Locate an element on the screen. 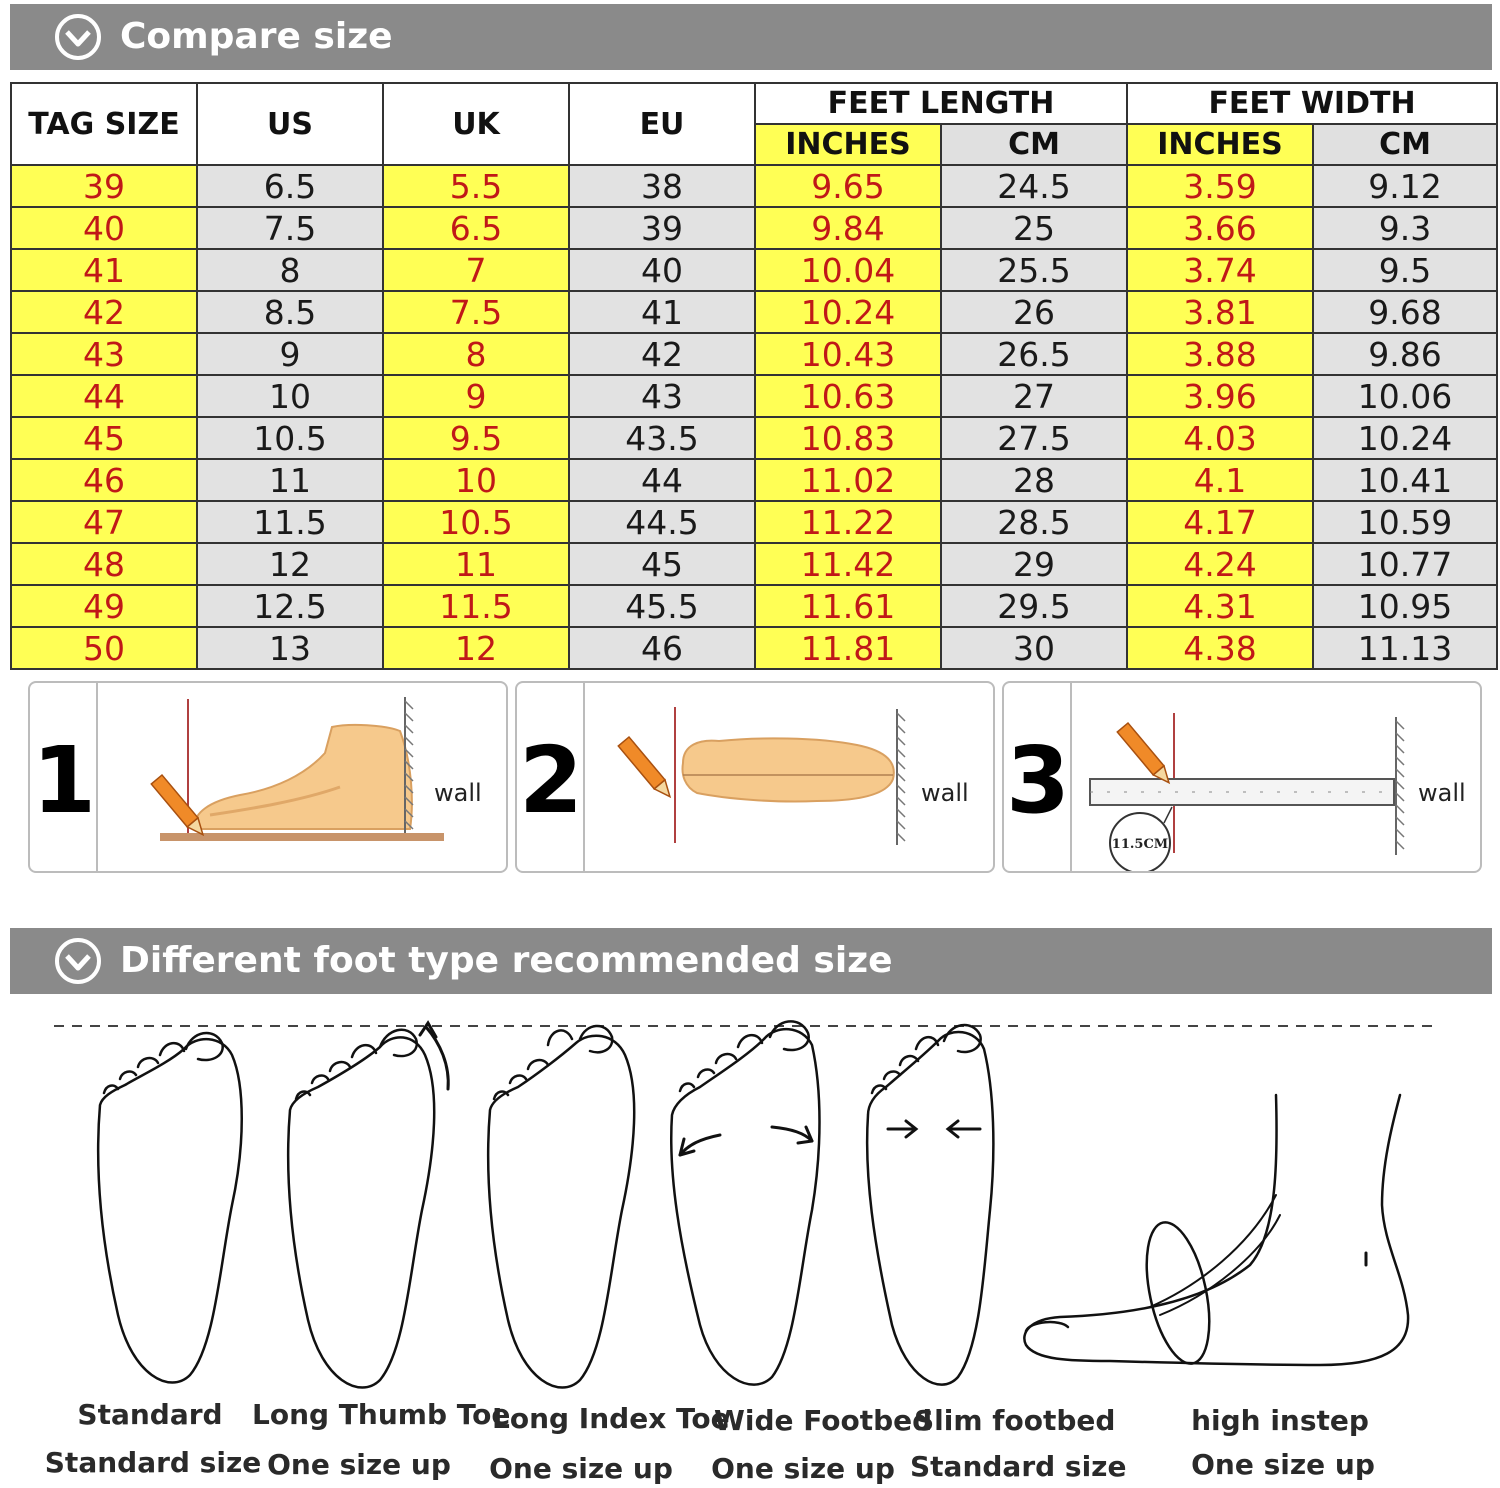 This screenshot has height=1488, width=1500. cell-length-cm: 26.5 is located at coordinates (1034, 354).